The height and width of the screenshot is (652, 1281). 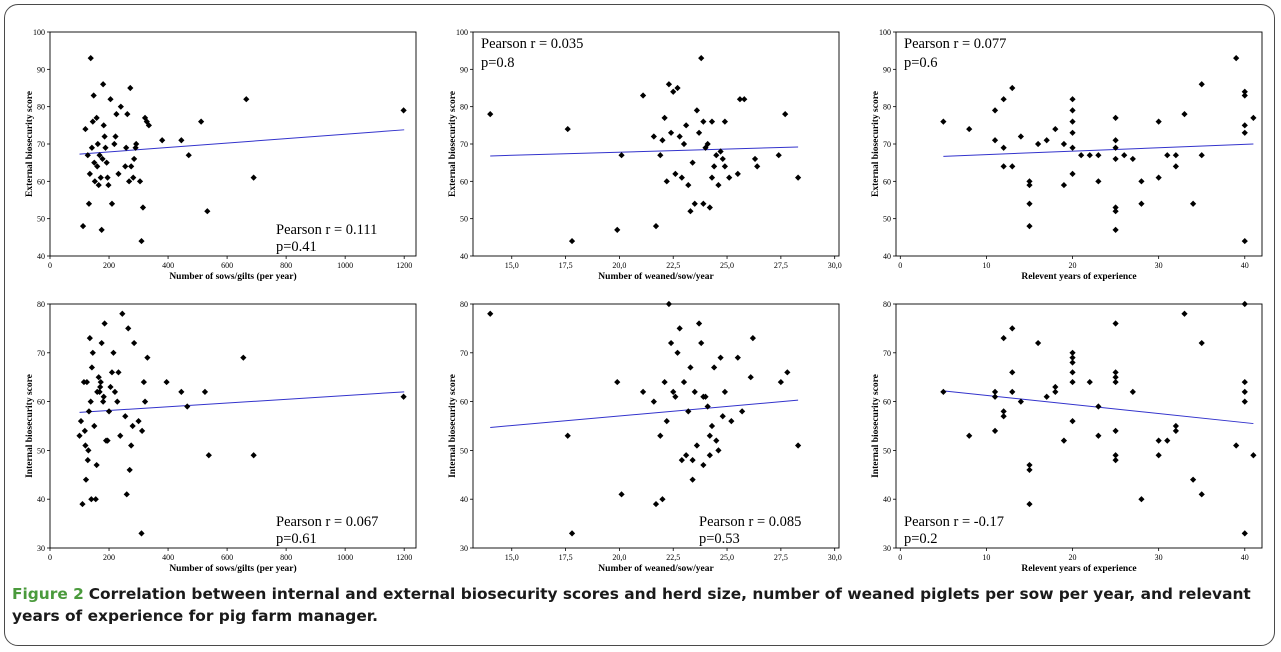 I want to click on c4-y-tick-label: 80, so click(x=41, y=304).